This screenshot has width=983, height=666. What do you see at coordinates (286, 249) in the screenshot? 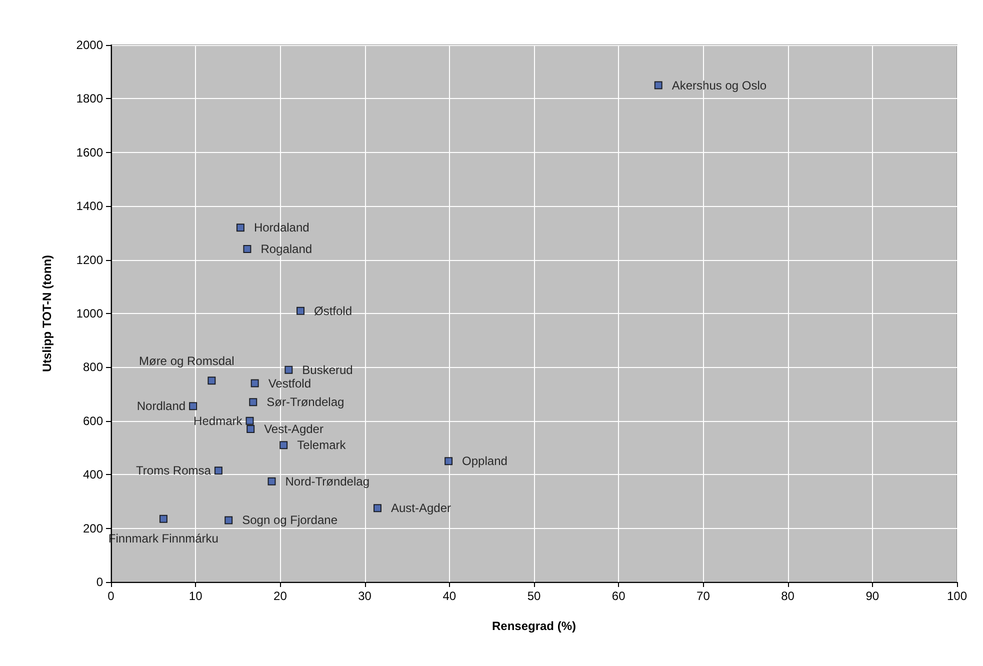
I see `annotation: Rogaland` at bounding box center [286, 249].